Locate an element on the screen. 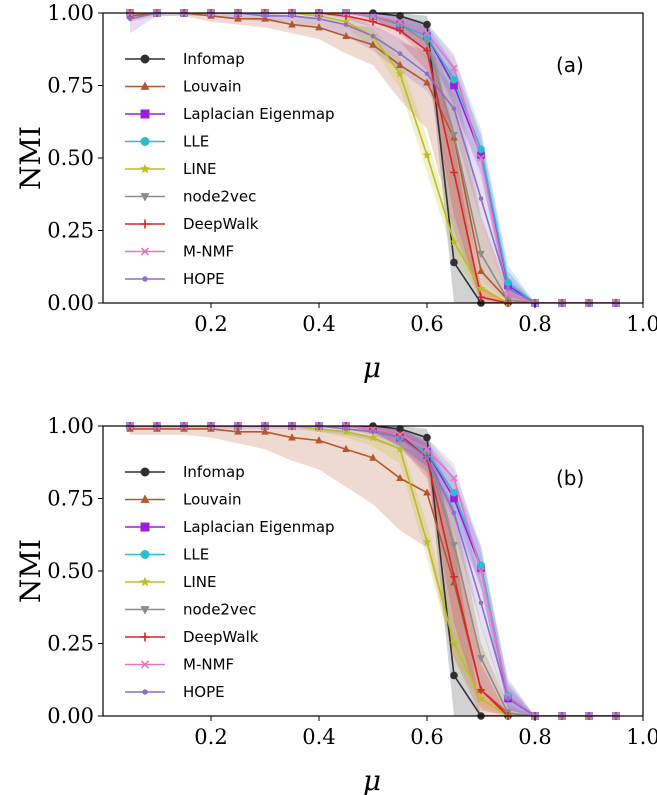  panel-b-x-ticks: 0.2 0.4 0.6 0.8 1.0 is located at coordinates (425, 732).